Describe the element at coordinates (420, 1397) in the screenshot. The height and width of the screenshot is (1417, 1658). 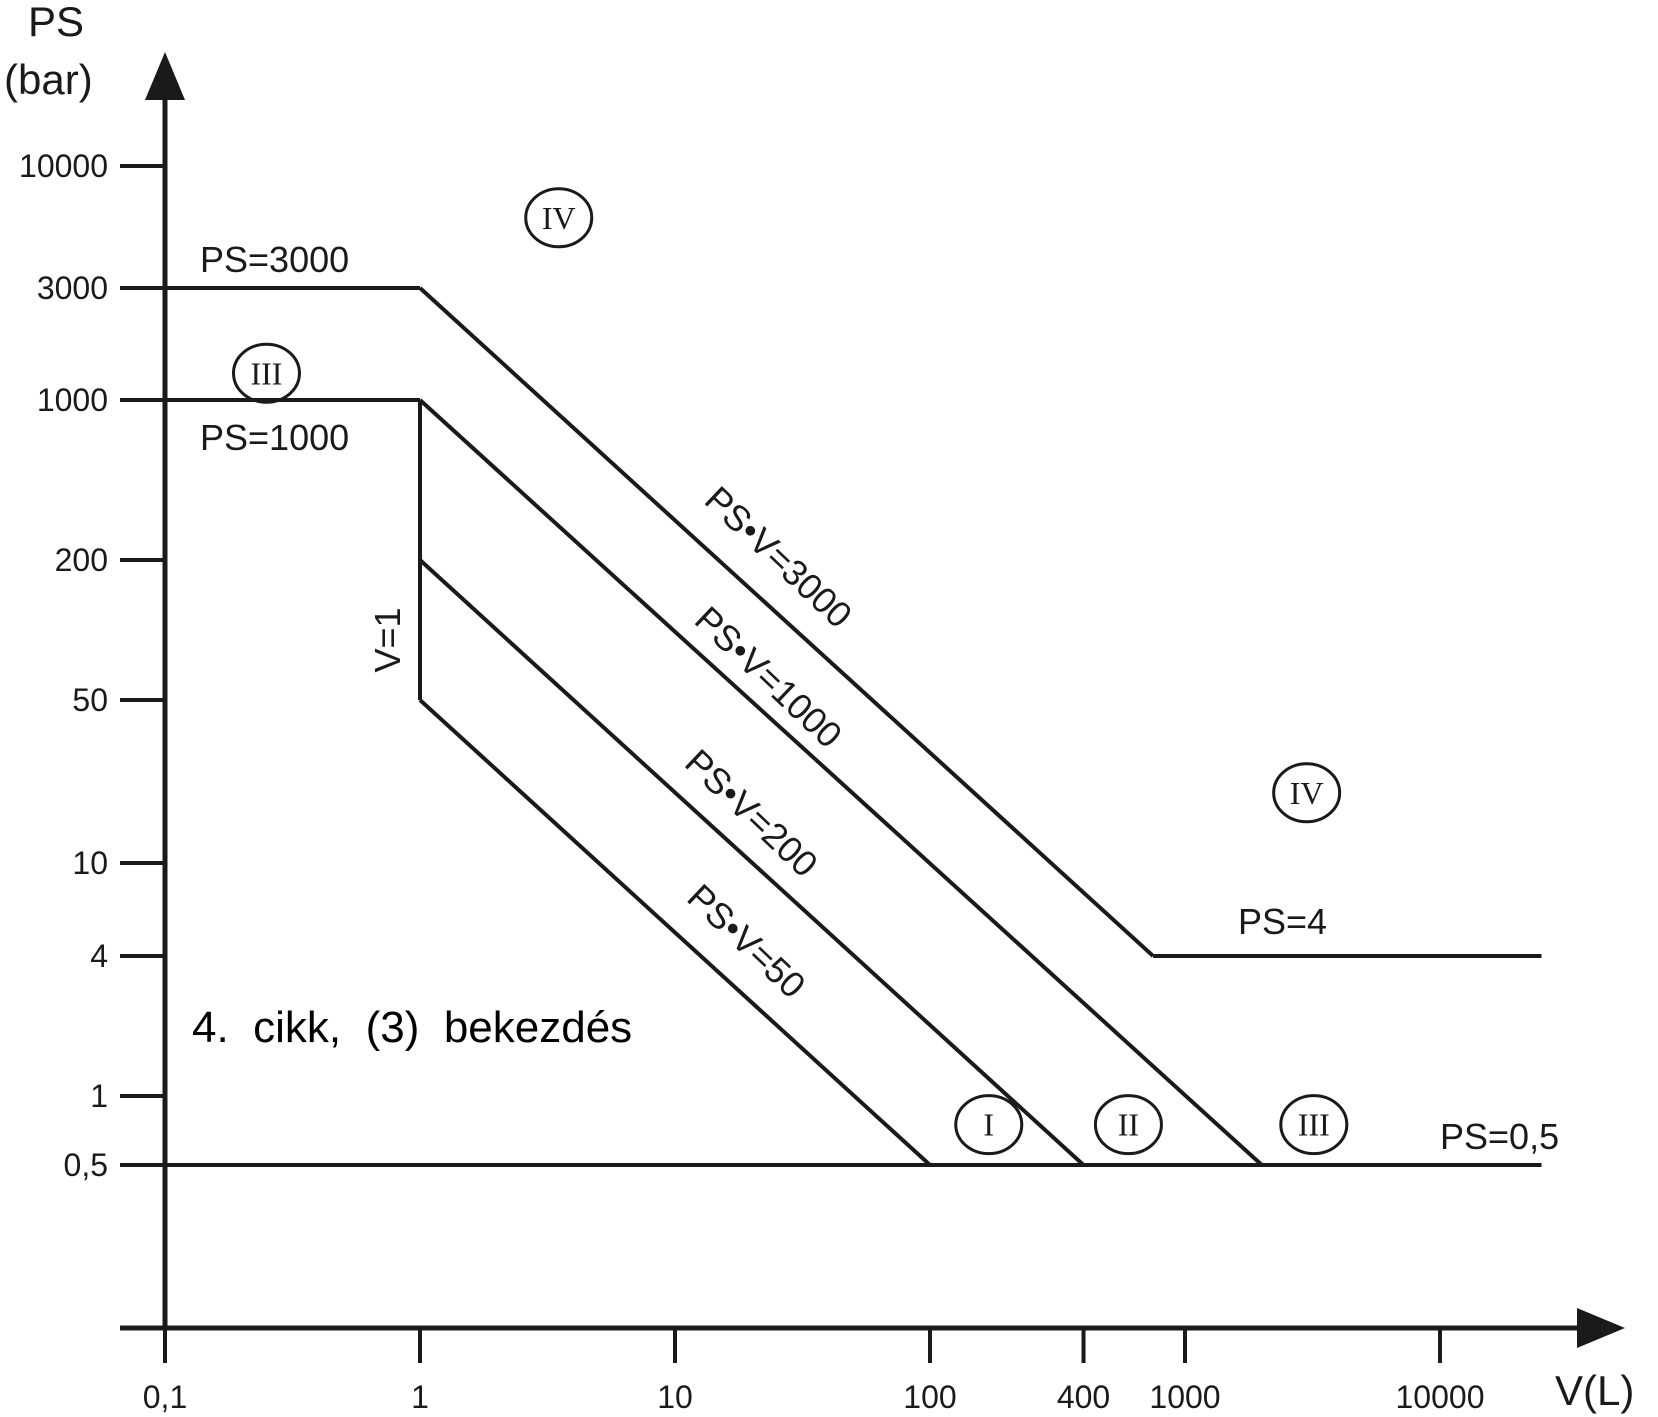
I see `x-tick-label: 1` at that location.